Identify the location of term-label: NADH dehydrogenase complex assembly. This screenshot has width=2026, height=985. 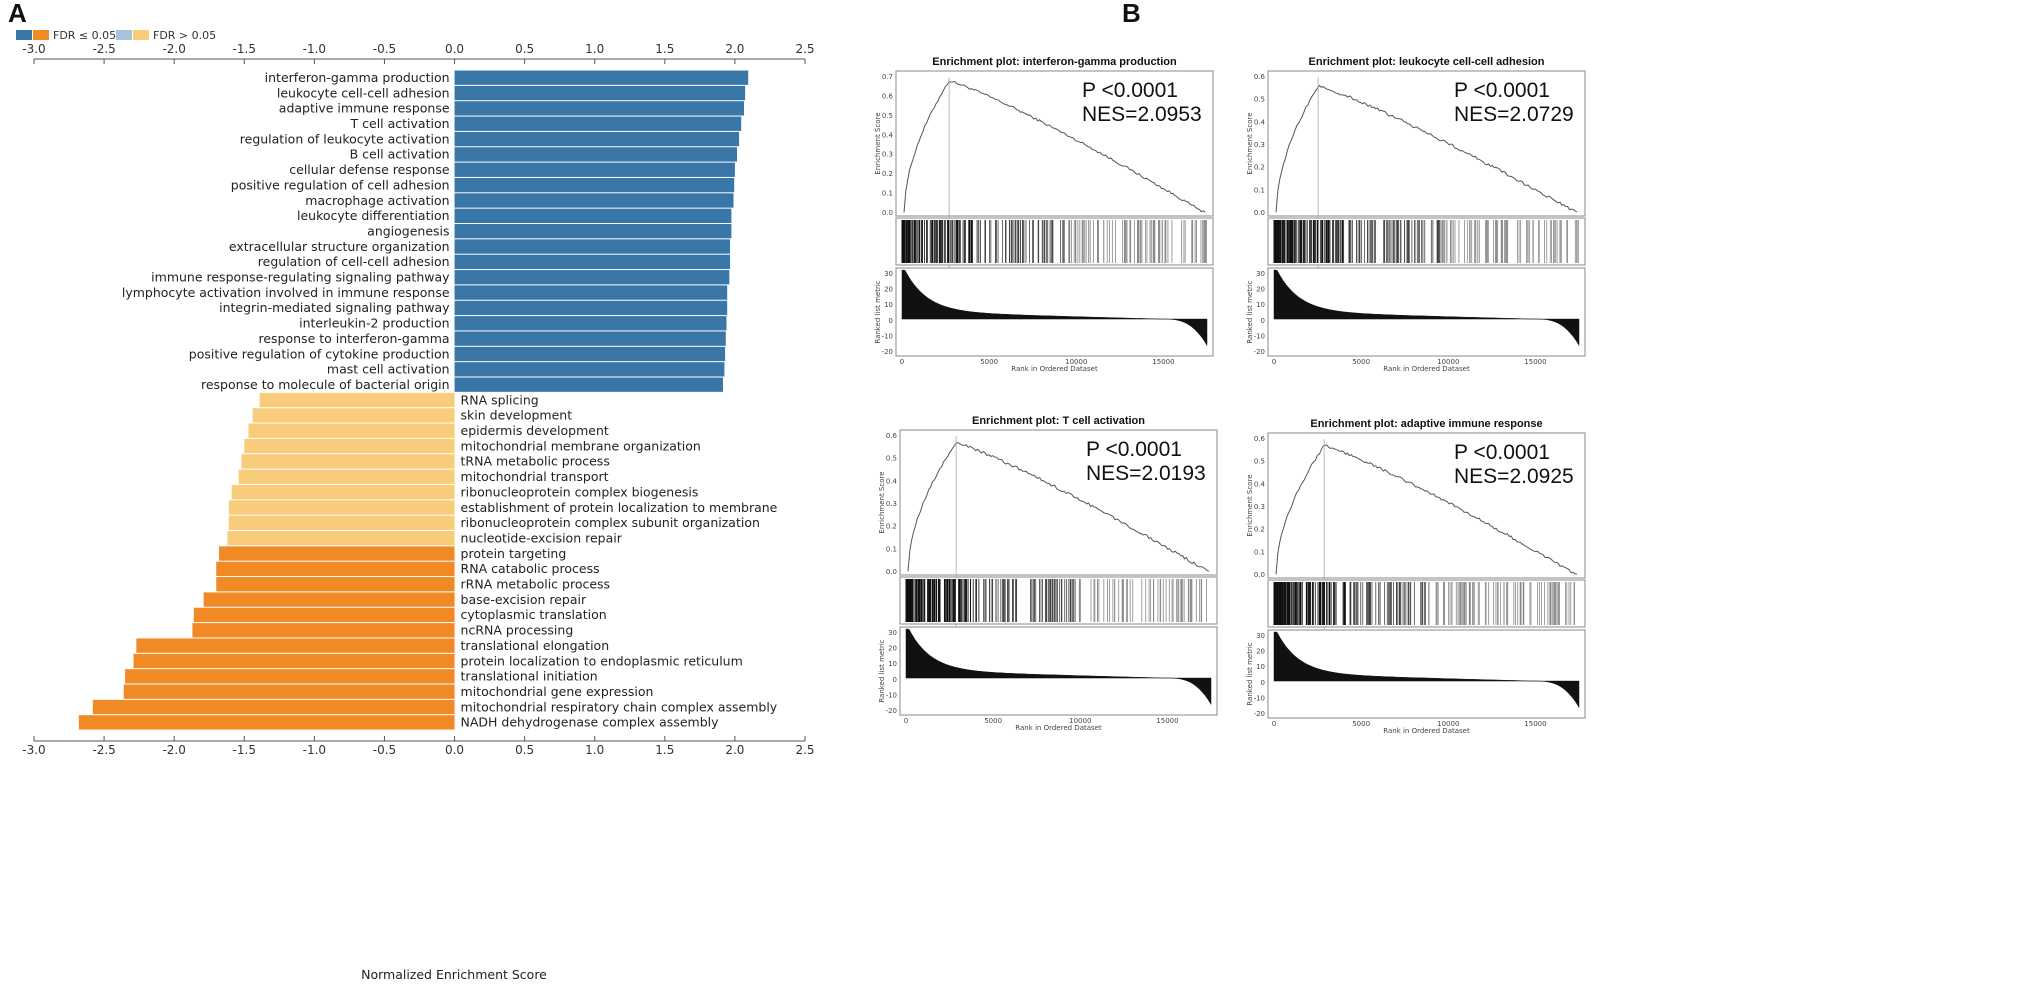
(590, 722).